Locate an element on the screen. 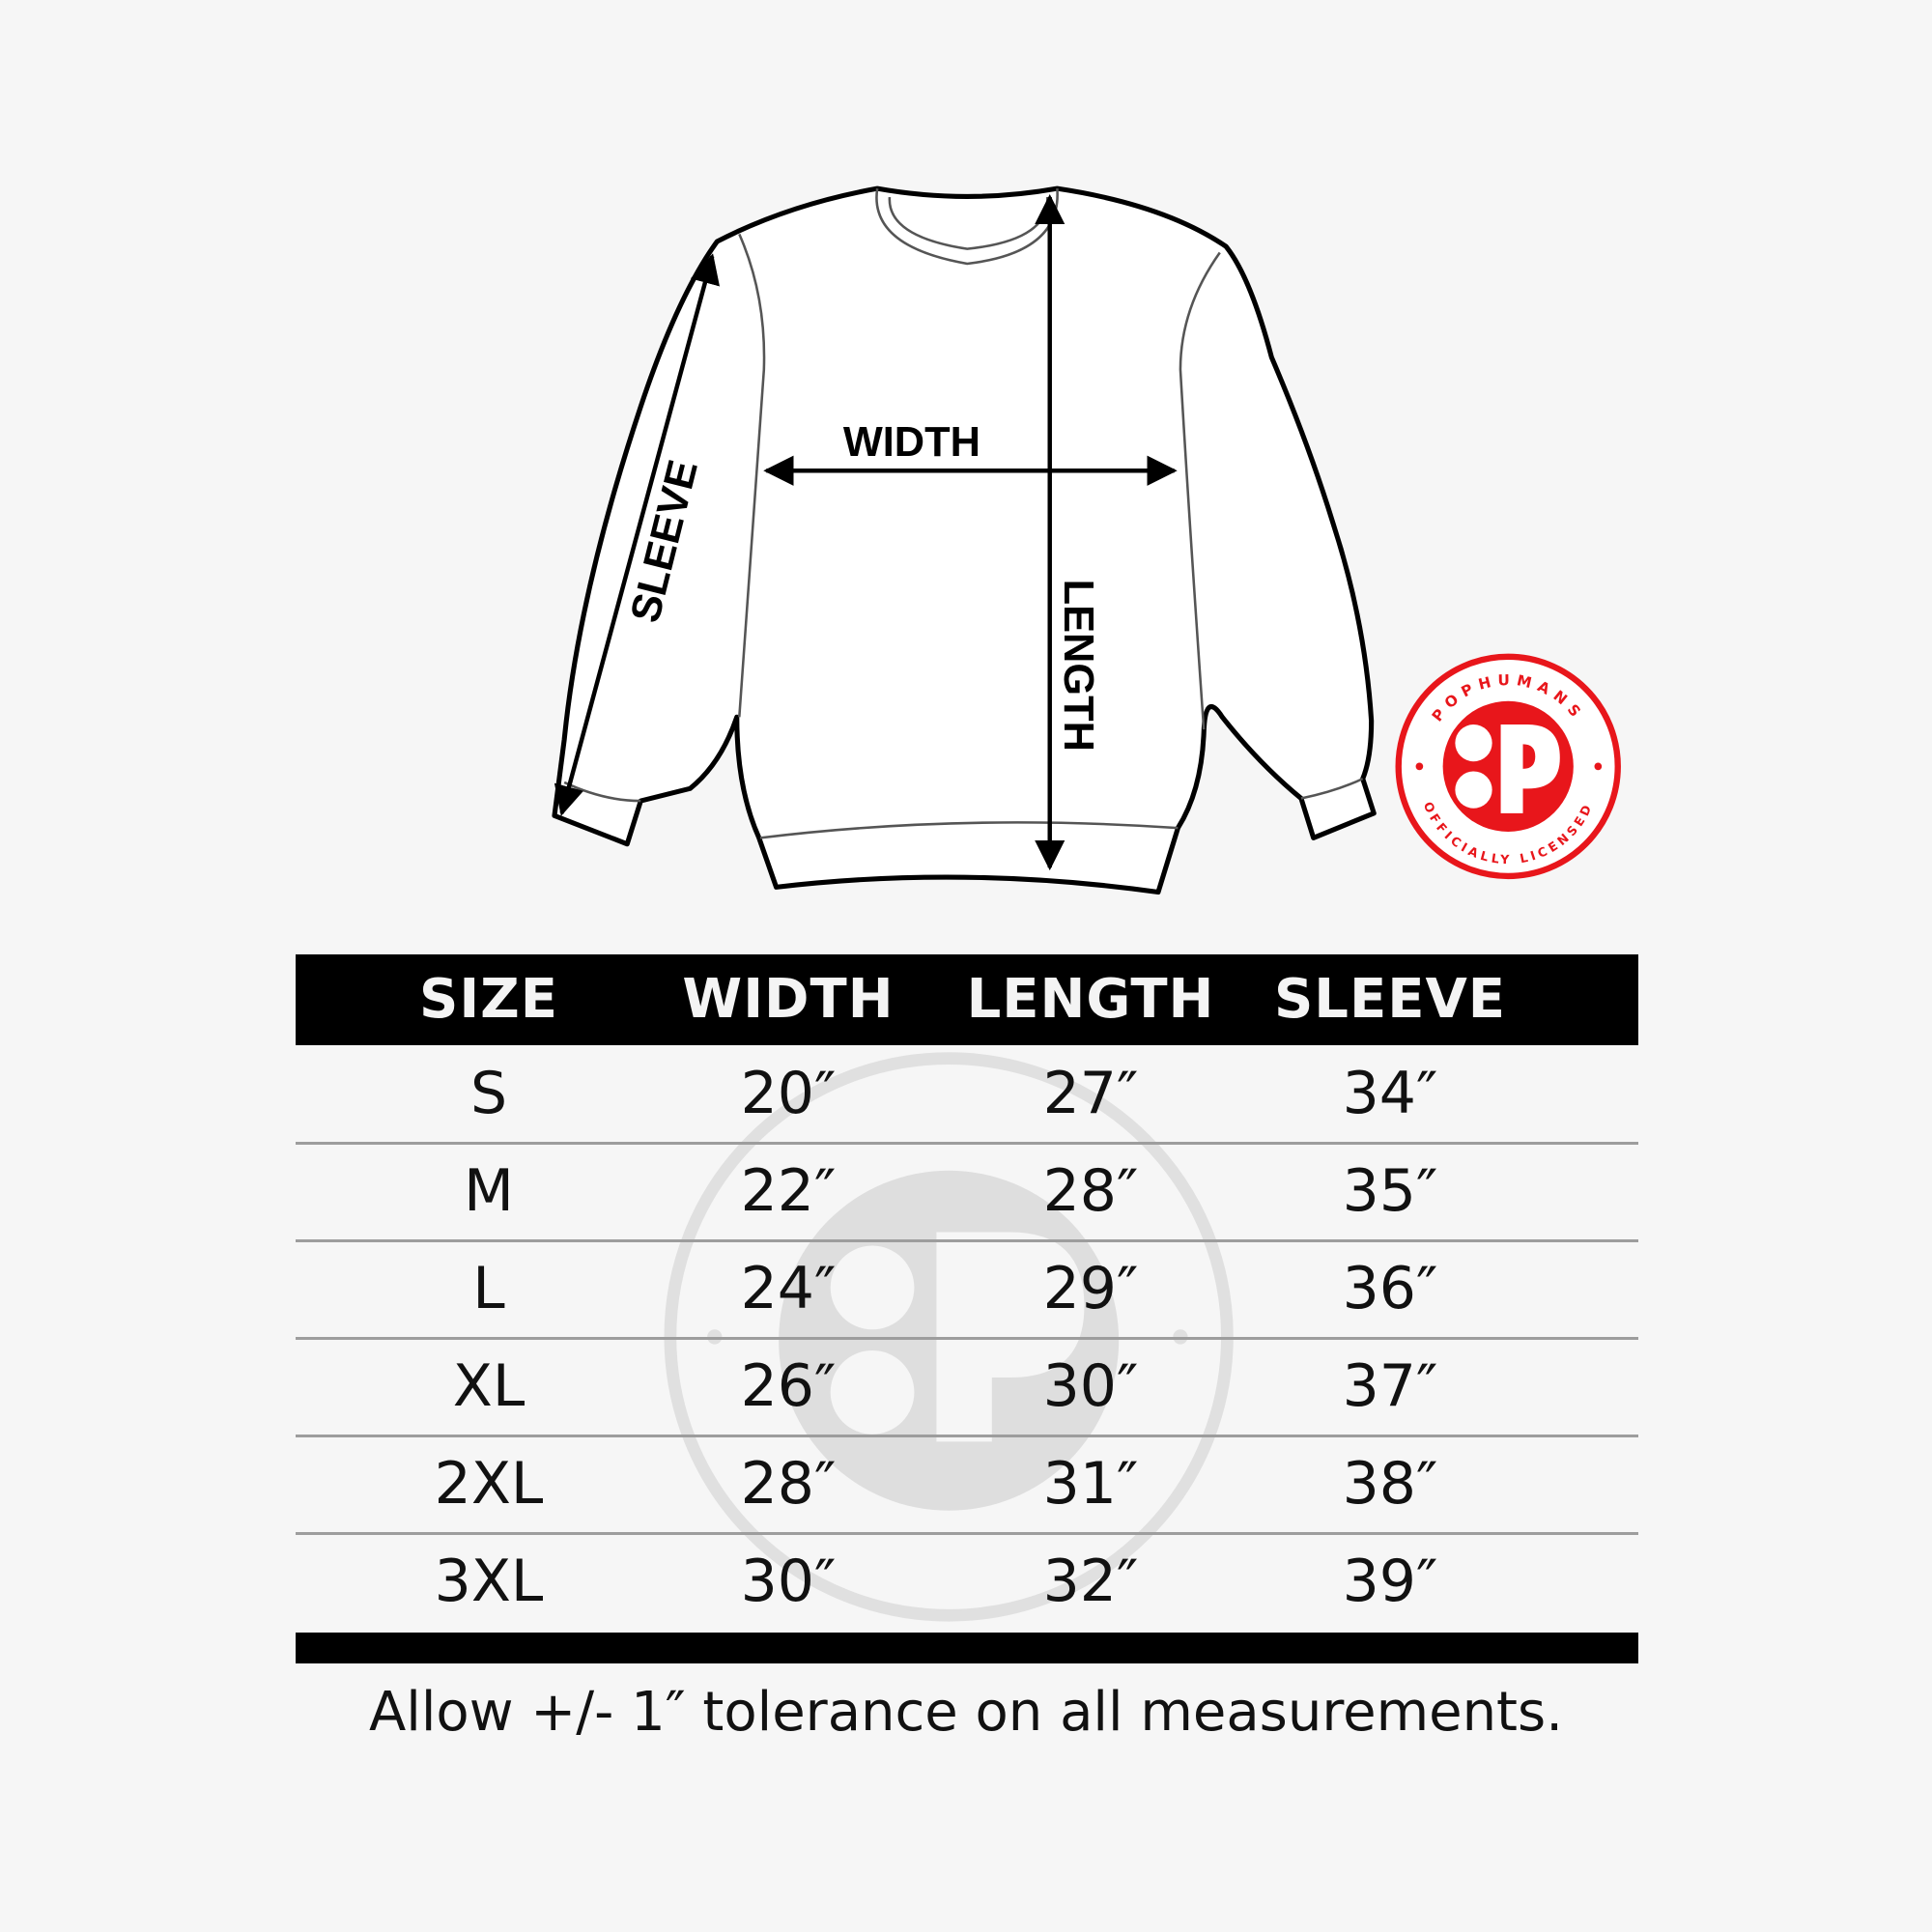 This screenshot has width=1932, height=1932. measurement-arrows is located at coordinates (866, 532).